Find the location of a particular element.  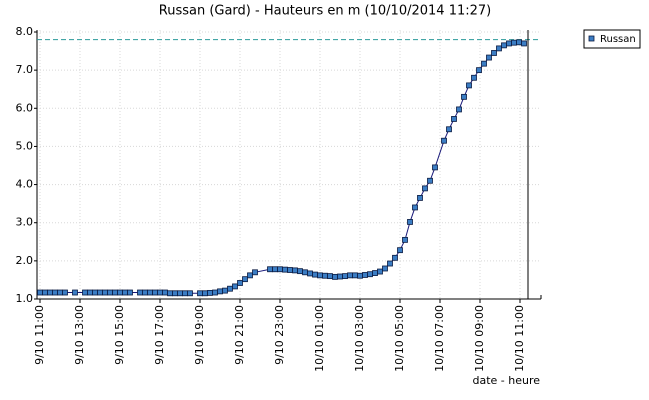

x-tick-label: 9/10 19:00 is located at coordinates (199, 335).